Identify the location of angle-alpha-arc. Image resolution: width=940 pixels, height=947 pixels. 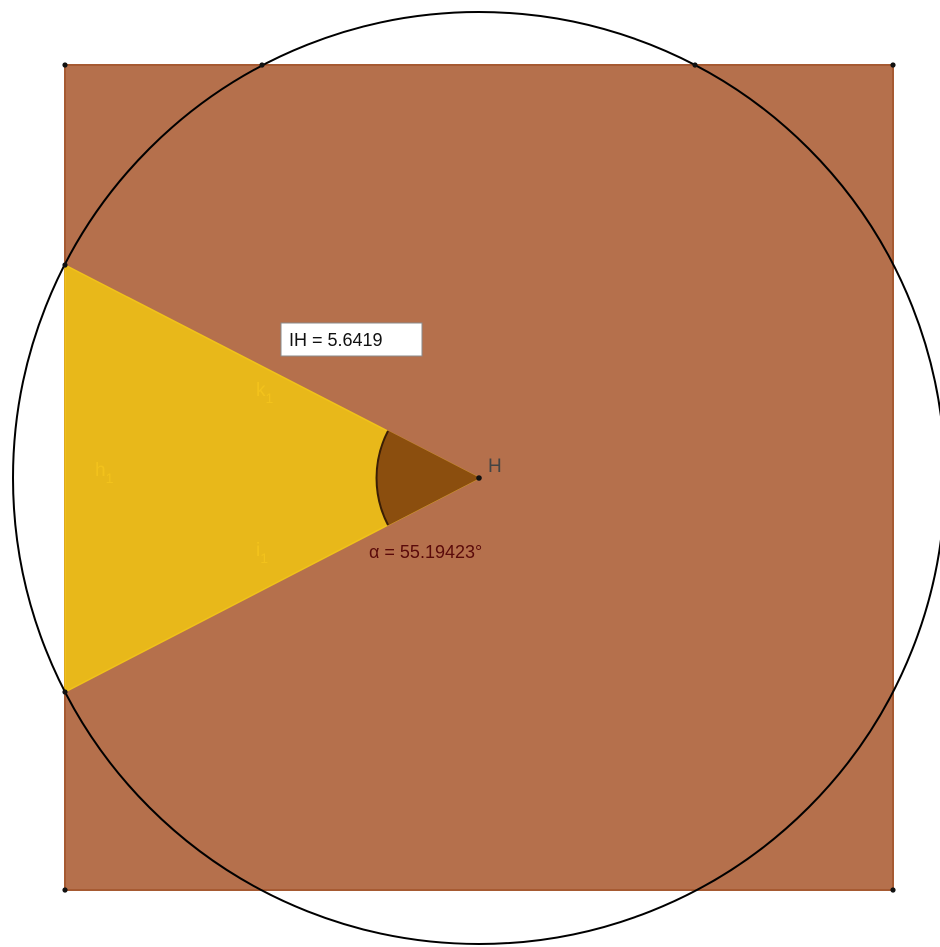
(382, 478).